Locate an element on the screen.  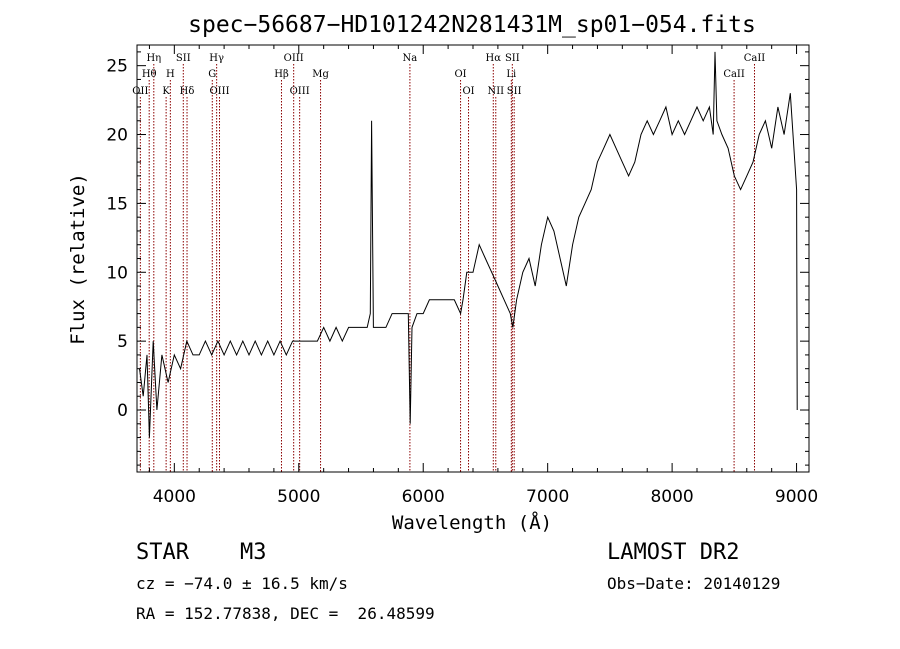
observation-date: Obs−Date: 20140129 is located at coordinates (694, 583).